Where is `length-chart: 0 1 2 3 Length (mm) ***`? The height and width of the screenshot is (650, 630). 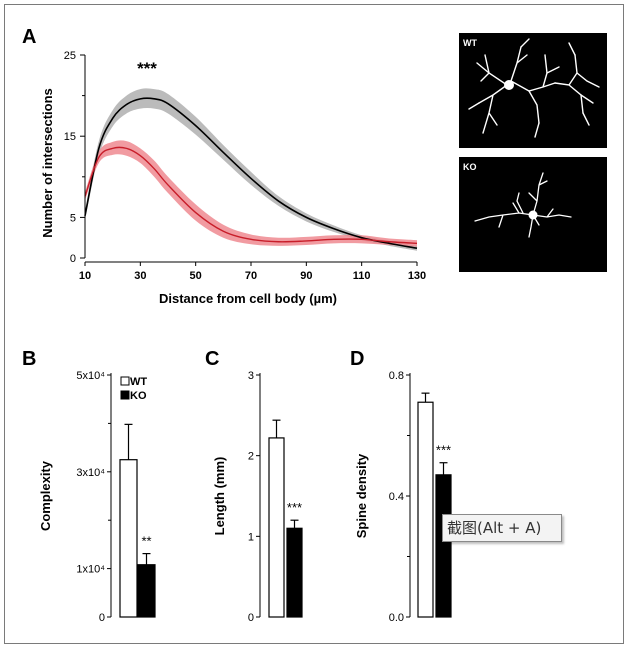
length-chart: 0 1 2 3 Length (mm) *** is located at coordinates (257, 497).